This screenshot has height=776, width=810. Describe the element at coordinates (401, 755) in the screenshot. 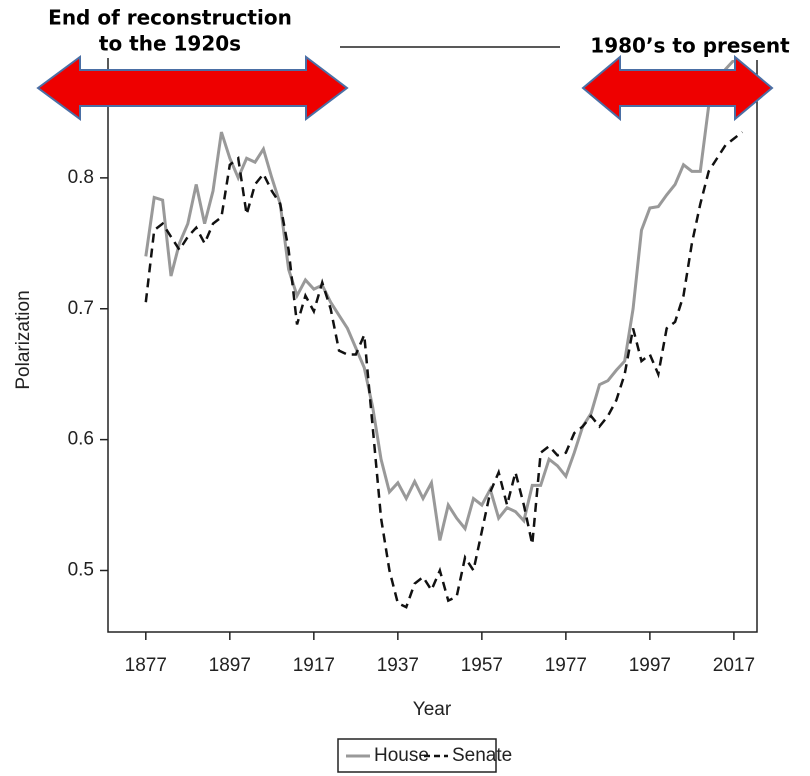

I see `legend-label: House` at that location.